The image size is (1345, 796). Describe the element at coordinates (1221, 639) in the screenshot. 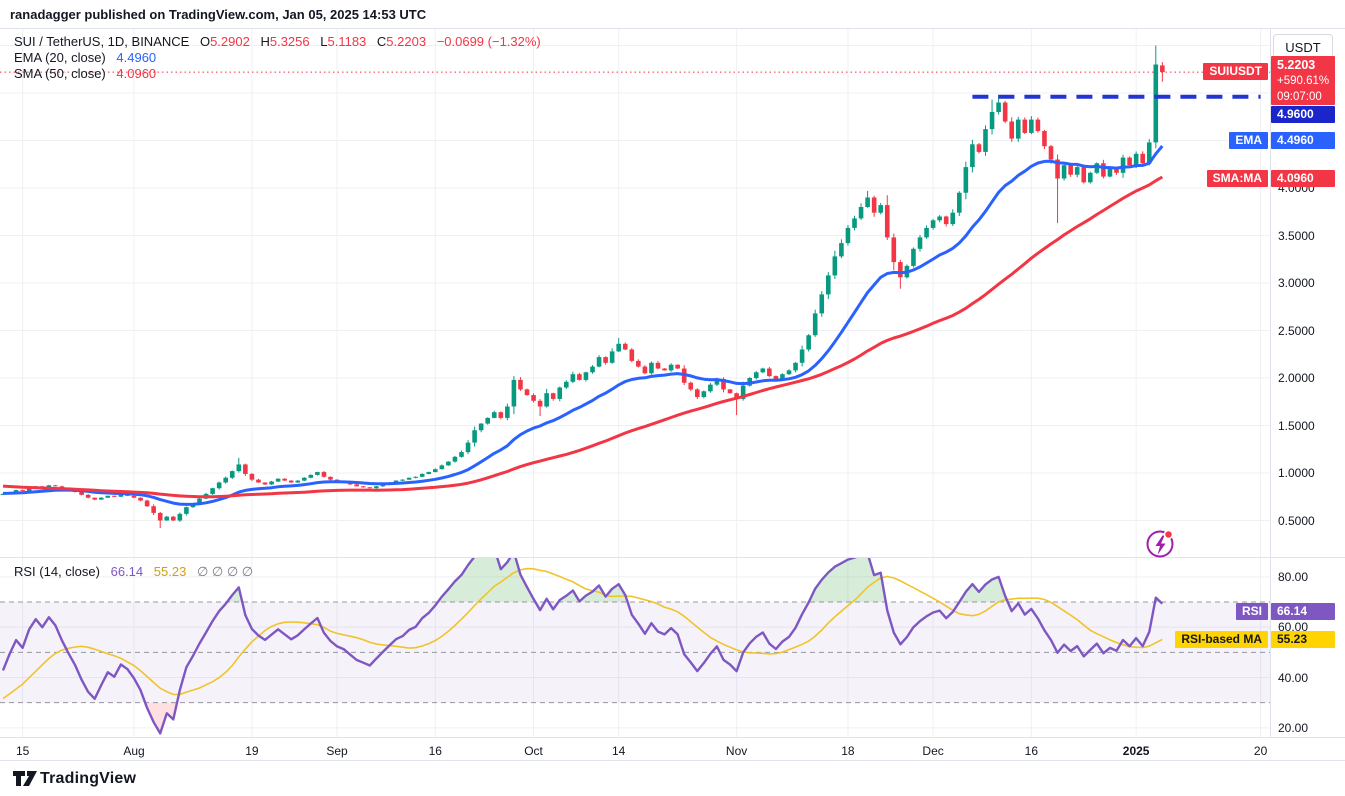

I see `rsi-ma-tag: RSI-based MA` at that location.